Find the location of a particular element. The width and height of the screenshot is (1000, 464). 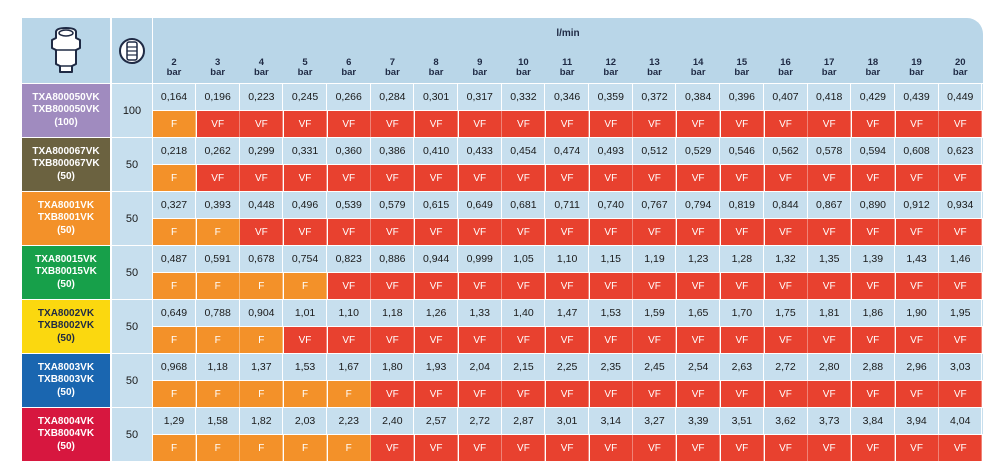

package-icon is located at coordinates (132, 50).